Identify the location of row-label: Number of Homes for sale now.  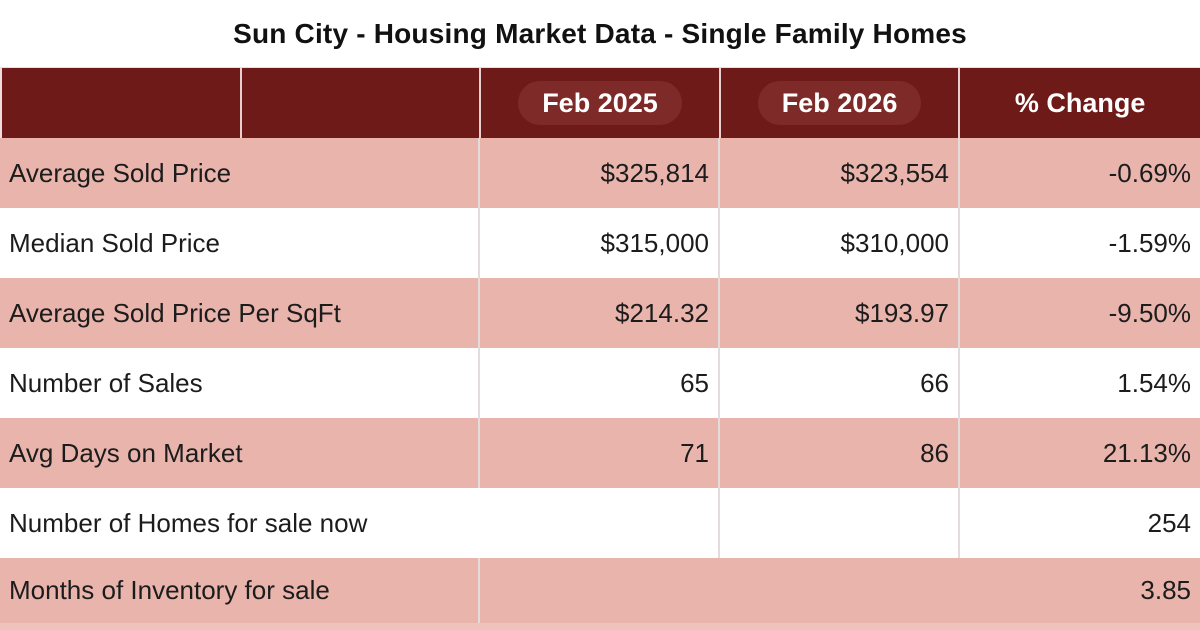
(360, 523).